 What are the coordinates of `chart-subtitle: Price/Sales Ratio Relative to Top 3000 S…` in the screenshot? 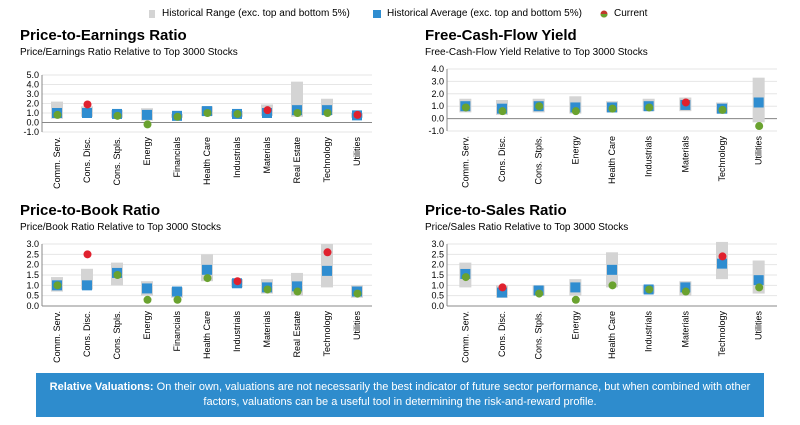 It's located at (527, 227).